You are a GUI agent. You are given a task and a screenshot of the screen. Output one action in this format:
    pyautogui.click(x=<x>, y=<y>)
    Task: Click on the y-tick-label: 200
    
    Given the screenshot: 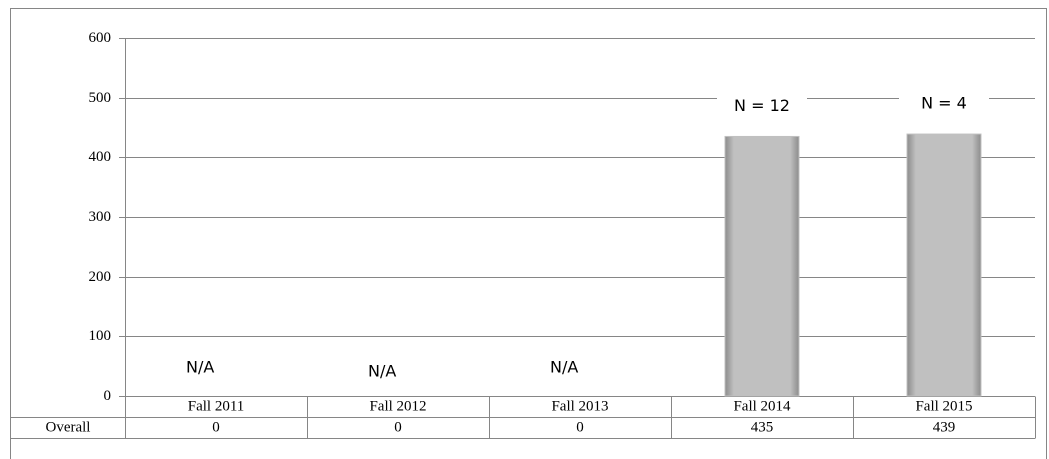 What is the action you would take?
    pyautogui.click(x=100, y=277)
    